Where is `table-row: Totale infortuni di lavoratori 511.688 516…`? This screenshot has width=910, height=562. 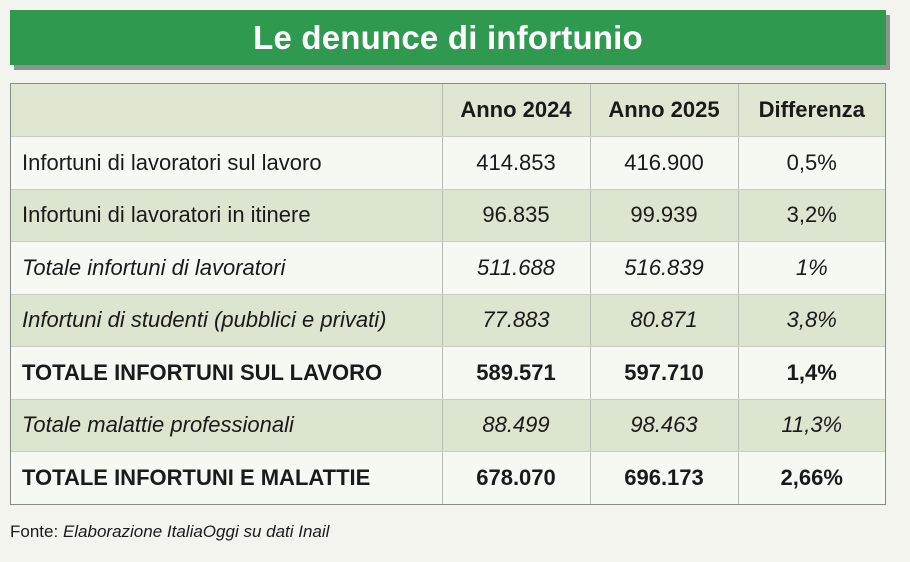 table-row: Totale infortuni di lavoratori 511.688 516… is located at coordinates (448, 268).